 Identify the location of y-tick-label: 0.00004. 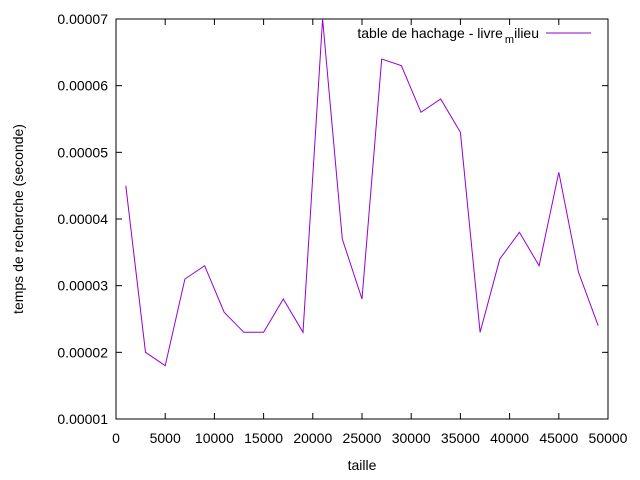
(82, 219).